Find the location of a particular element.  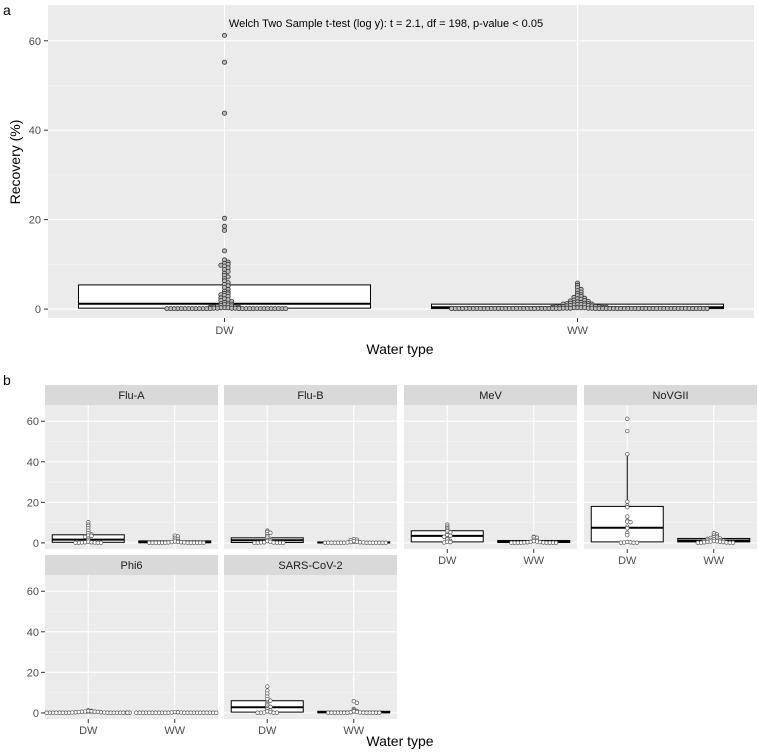

facet-strip-label: Flu-B is located at coordinates (310, 396).